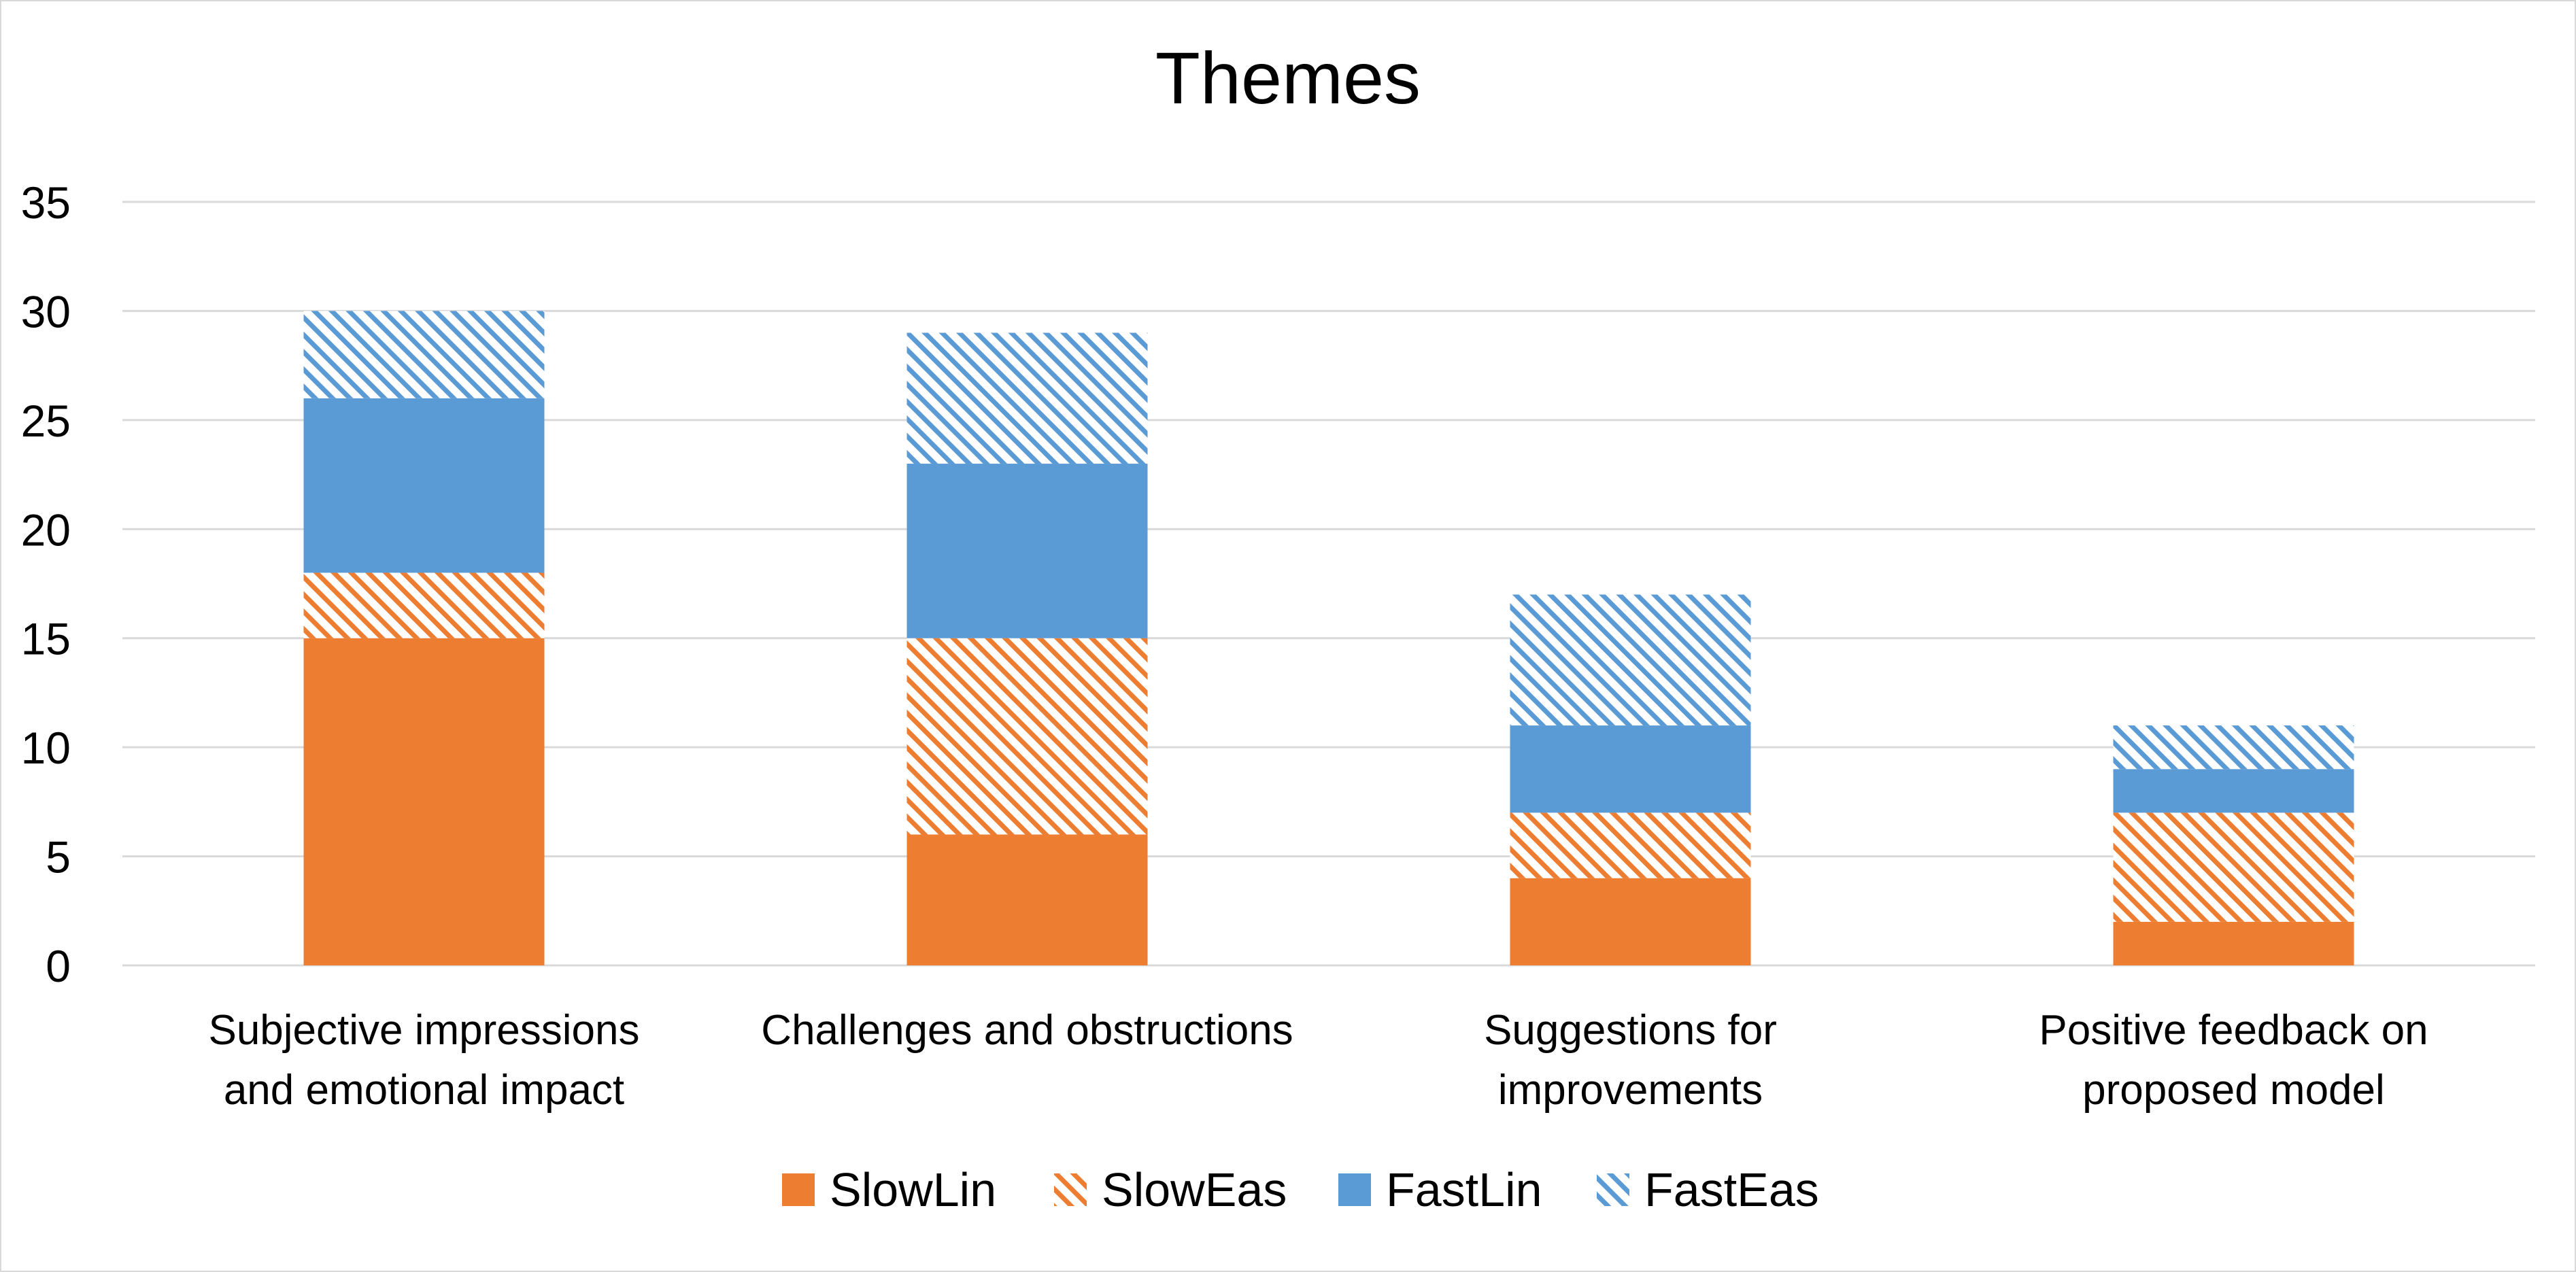 The width and height of the screenshot is (2576, 1272). What do you see at coordinates (1731, 1189) in the screenshot?
I see `legend-label: FastEas` at bounding box center [1731, 1189].